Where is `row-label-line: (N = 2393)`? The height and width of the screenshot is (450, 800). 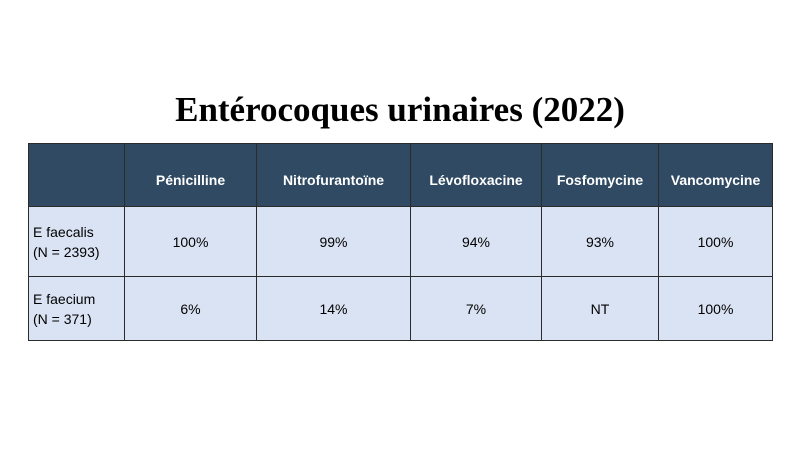 row-label-line: (N = 2393) is located at coordinates (66, 251).